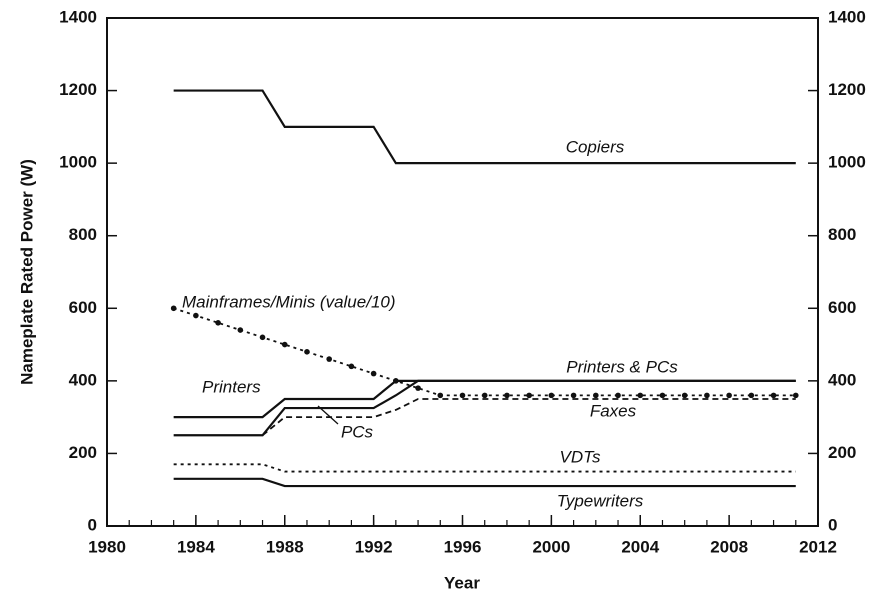 Image resolution: width=884 pixels, height=598 pixels. What do you see at coordinates (842, 234) in the screenshot?
I see `y2-tick-label: 800` at bounding box center [842, 234].